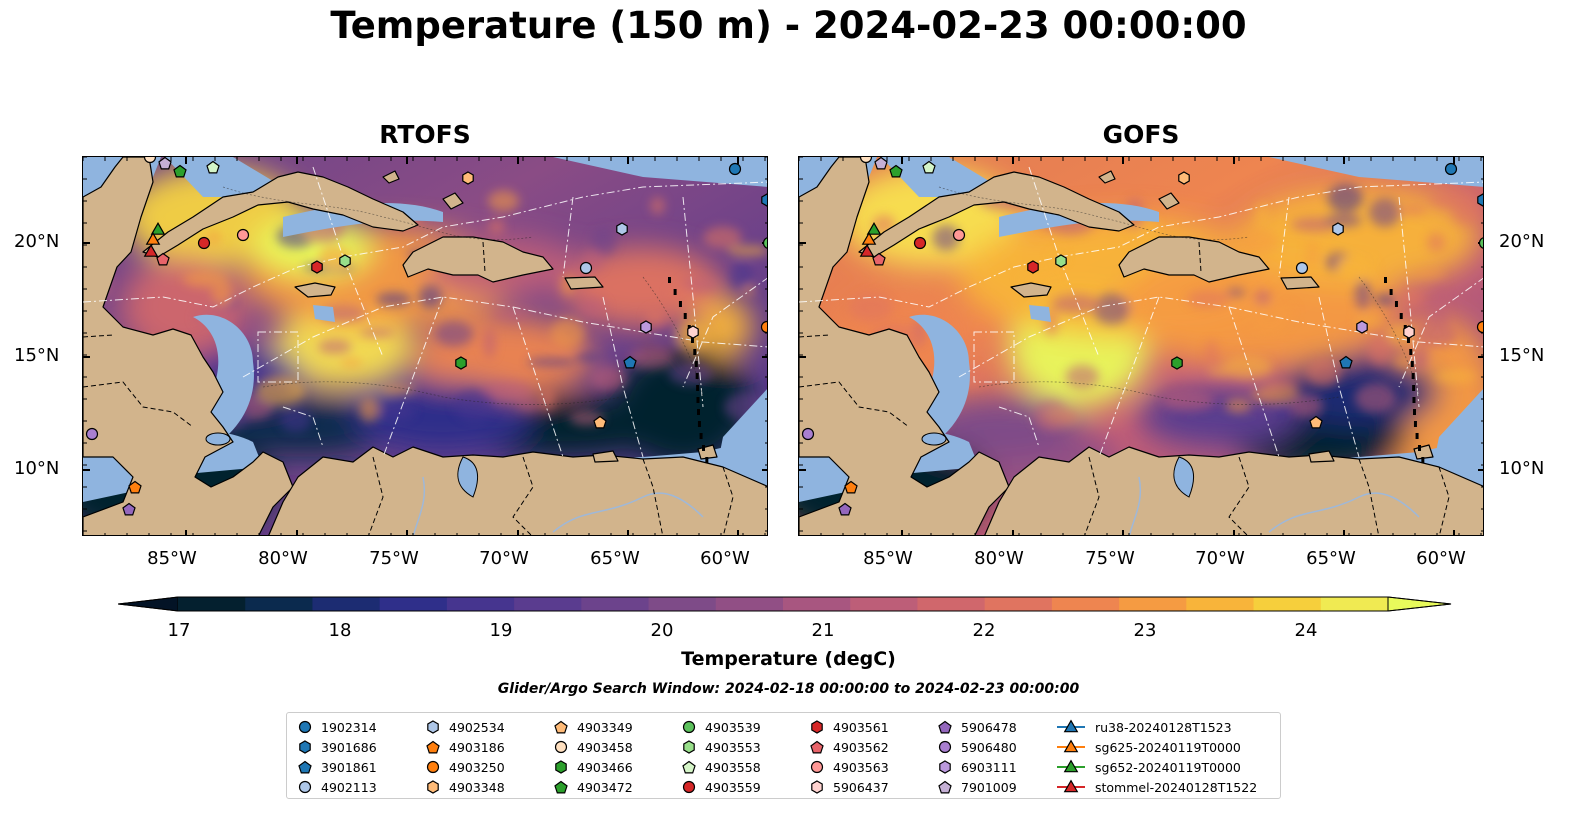 The image size is (1577, 827). What do you see at coordinates (823, 630) in the screenshot?
I see `colorbar-tick-21: 21` at bounding box center [823, 630].